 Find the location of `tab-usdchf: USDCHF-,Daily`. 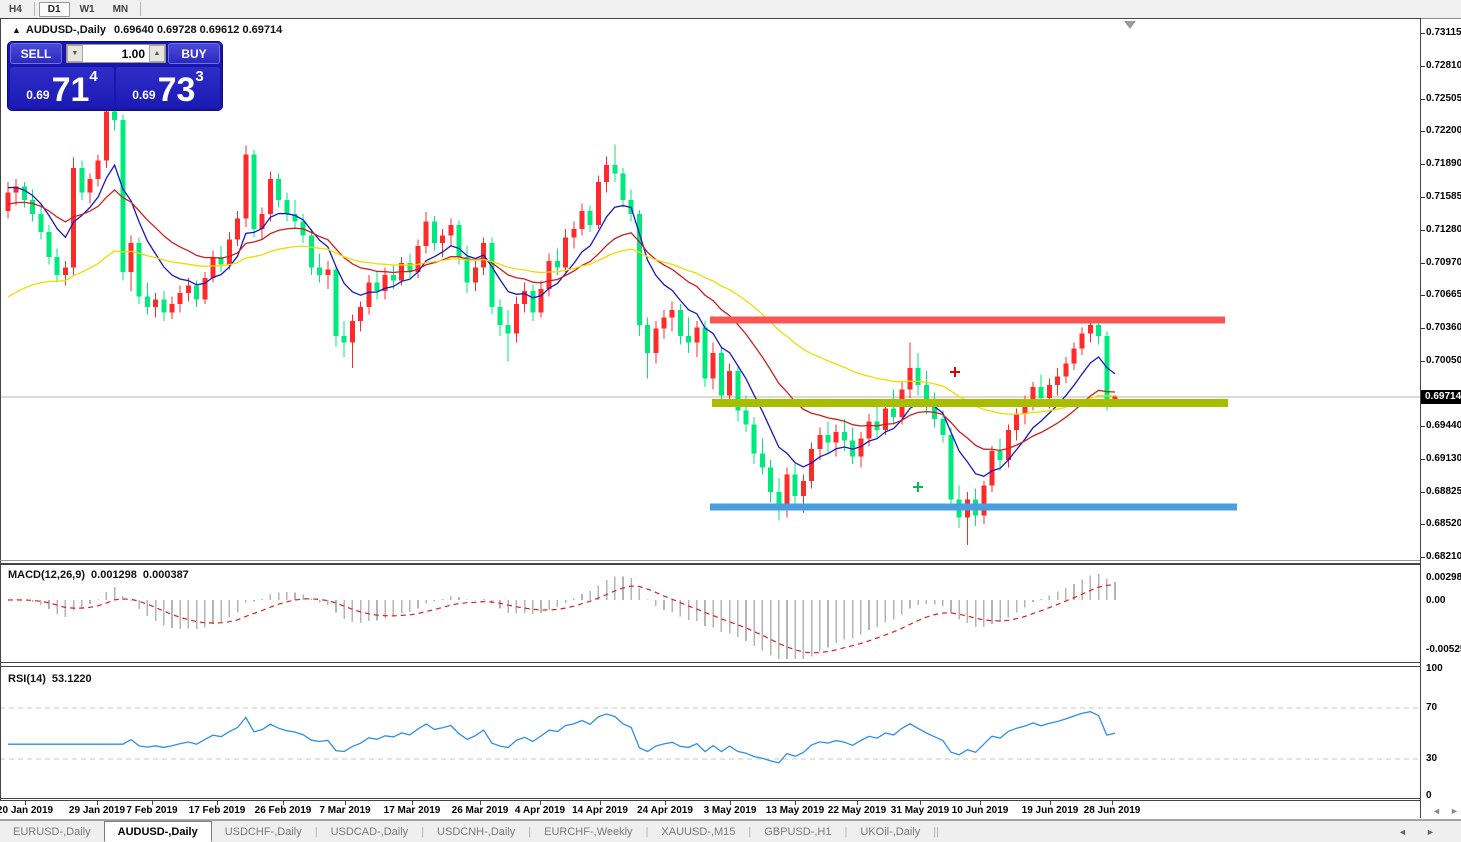

tab-usdchf: USDCHF-,Daily is located at coordinates (263, 832).